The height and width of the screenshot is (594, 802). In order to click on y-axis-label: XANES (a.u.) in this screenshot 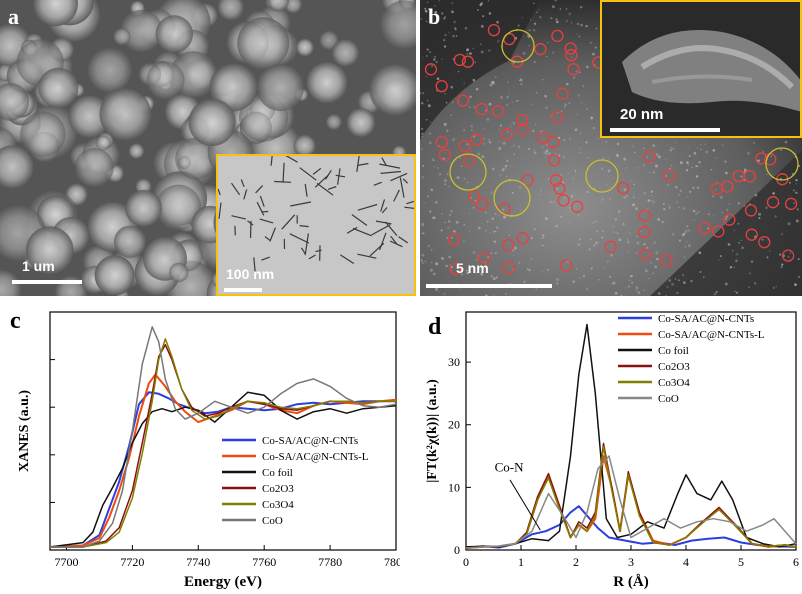, I will do `click(24, 431)`.